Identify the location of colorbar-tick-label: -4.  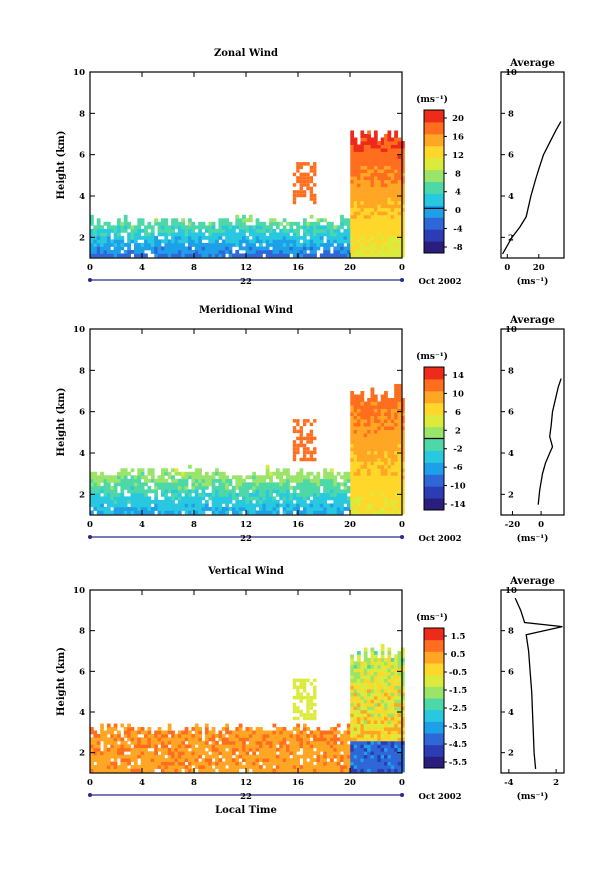
(458, 230).